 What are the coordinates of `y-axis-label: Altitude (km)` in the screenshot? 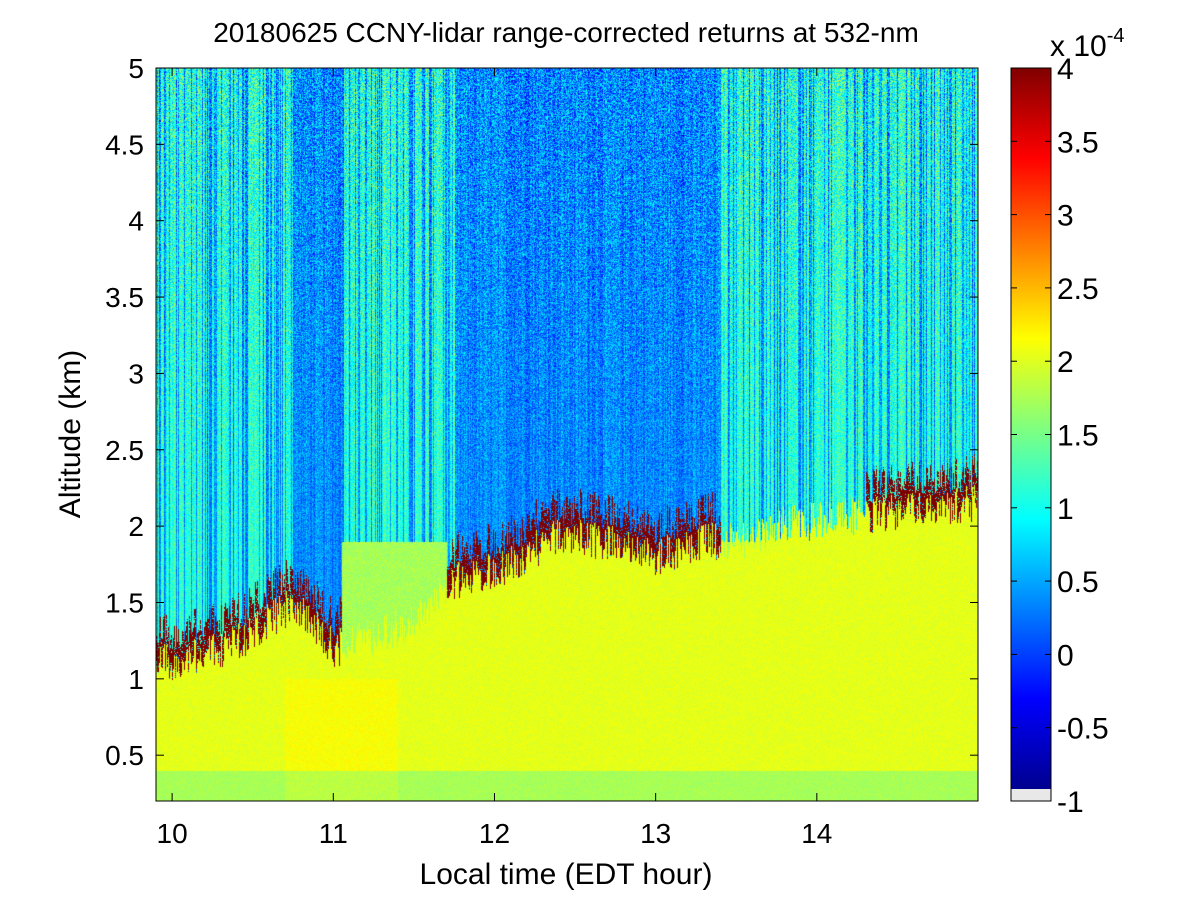 It's located at (70, 434).